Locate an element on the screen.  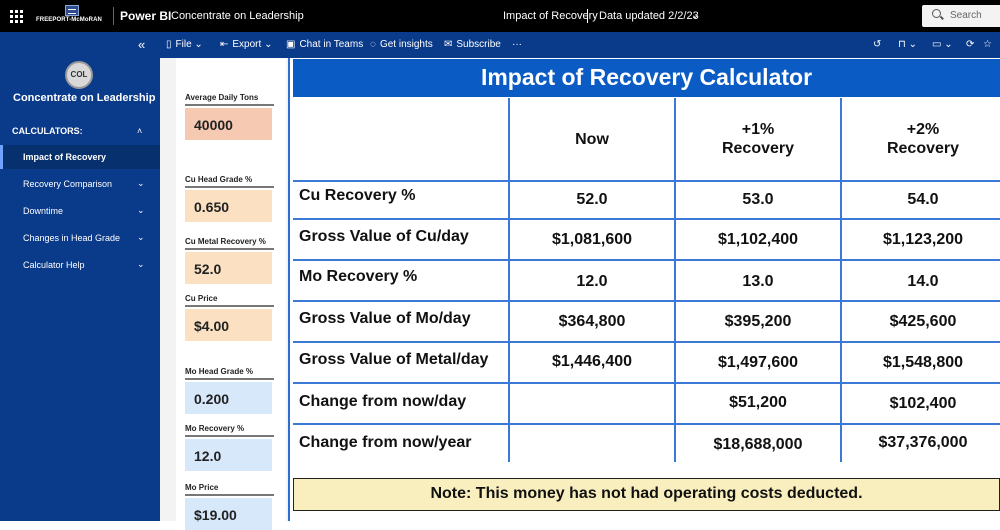
table-cell: $1,497,600 is located at coordinates (758, 362).